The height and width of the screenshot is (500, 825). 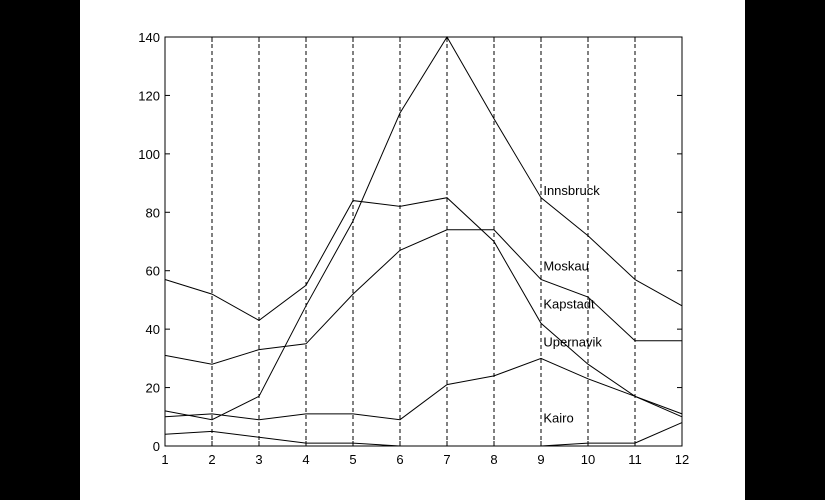 I want to click on x-tick-label: 2, so click(x=211, y=459).